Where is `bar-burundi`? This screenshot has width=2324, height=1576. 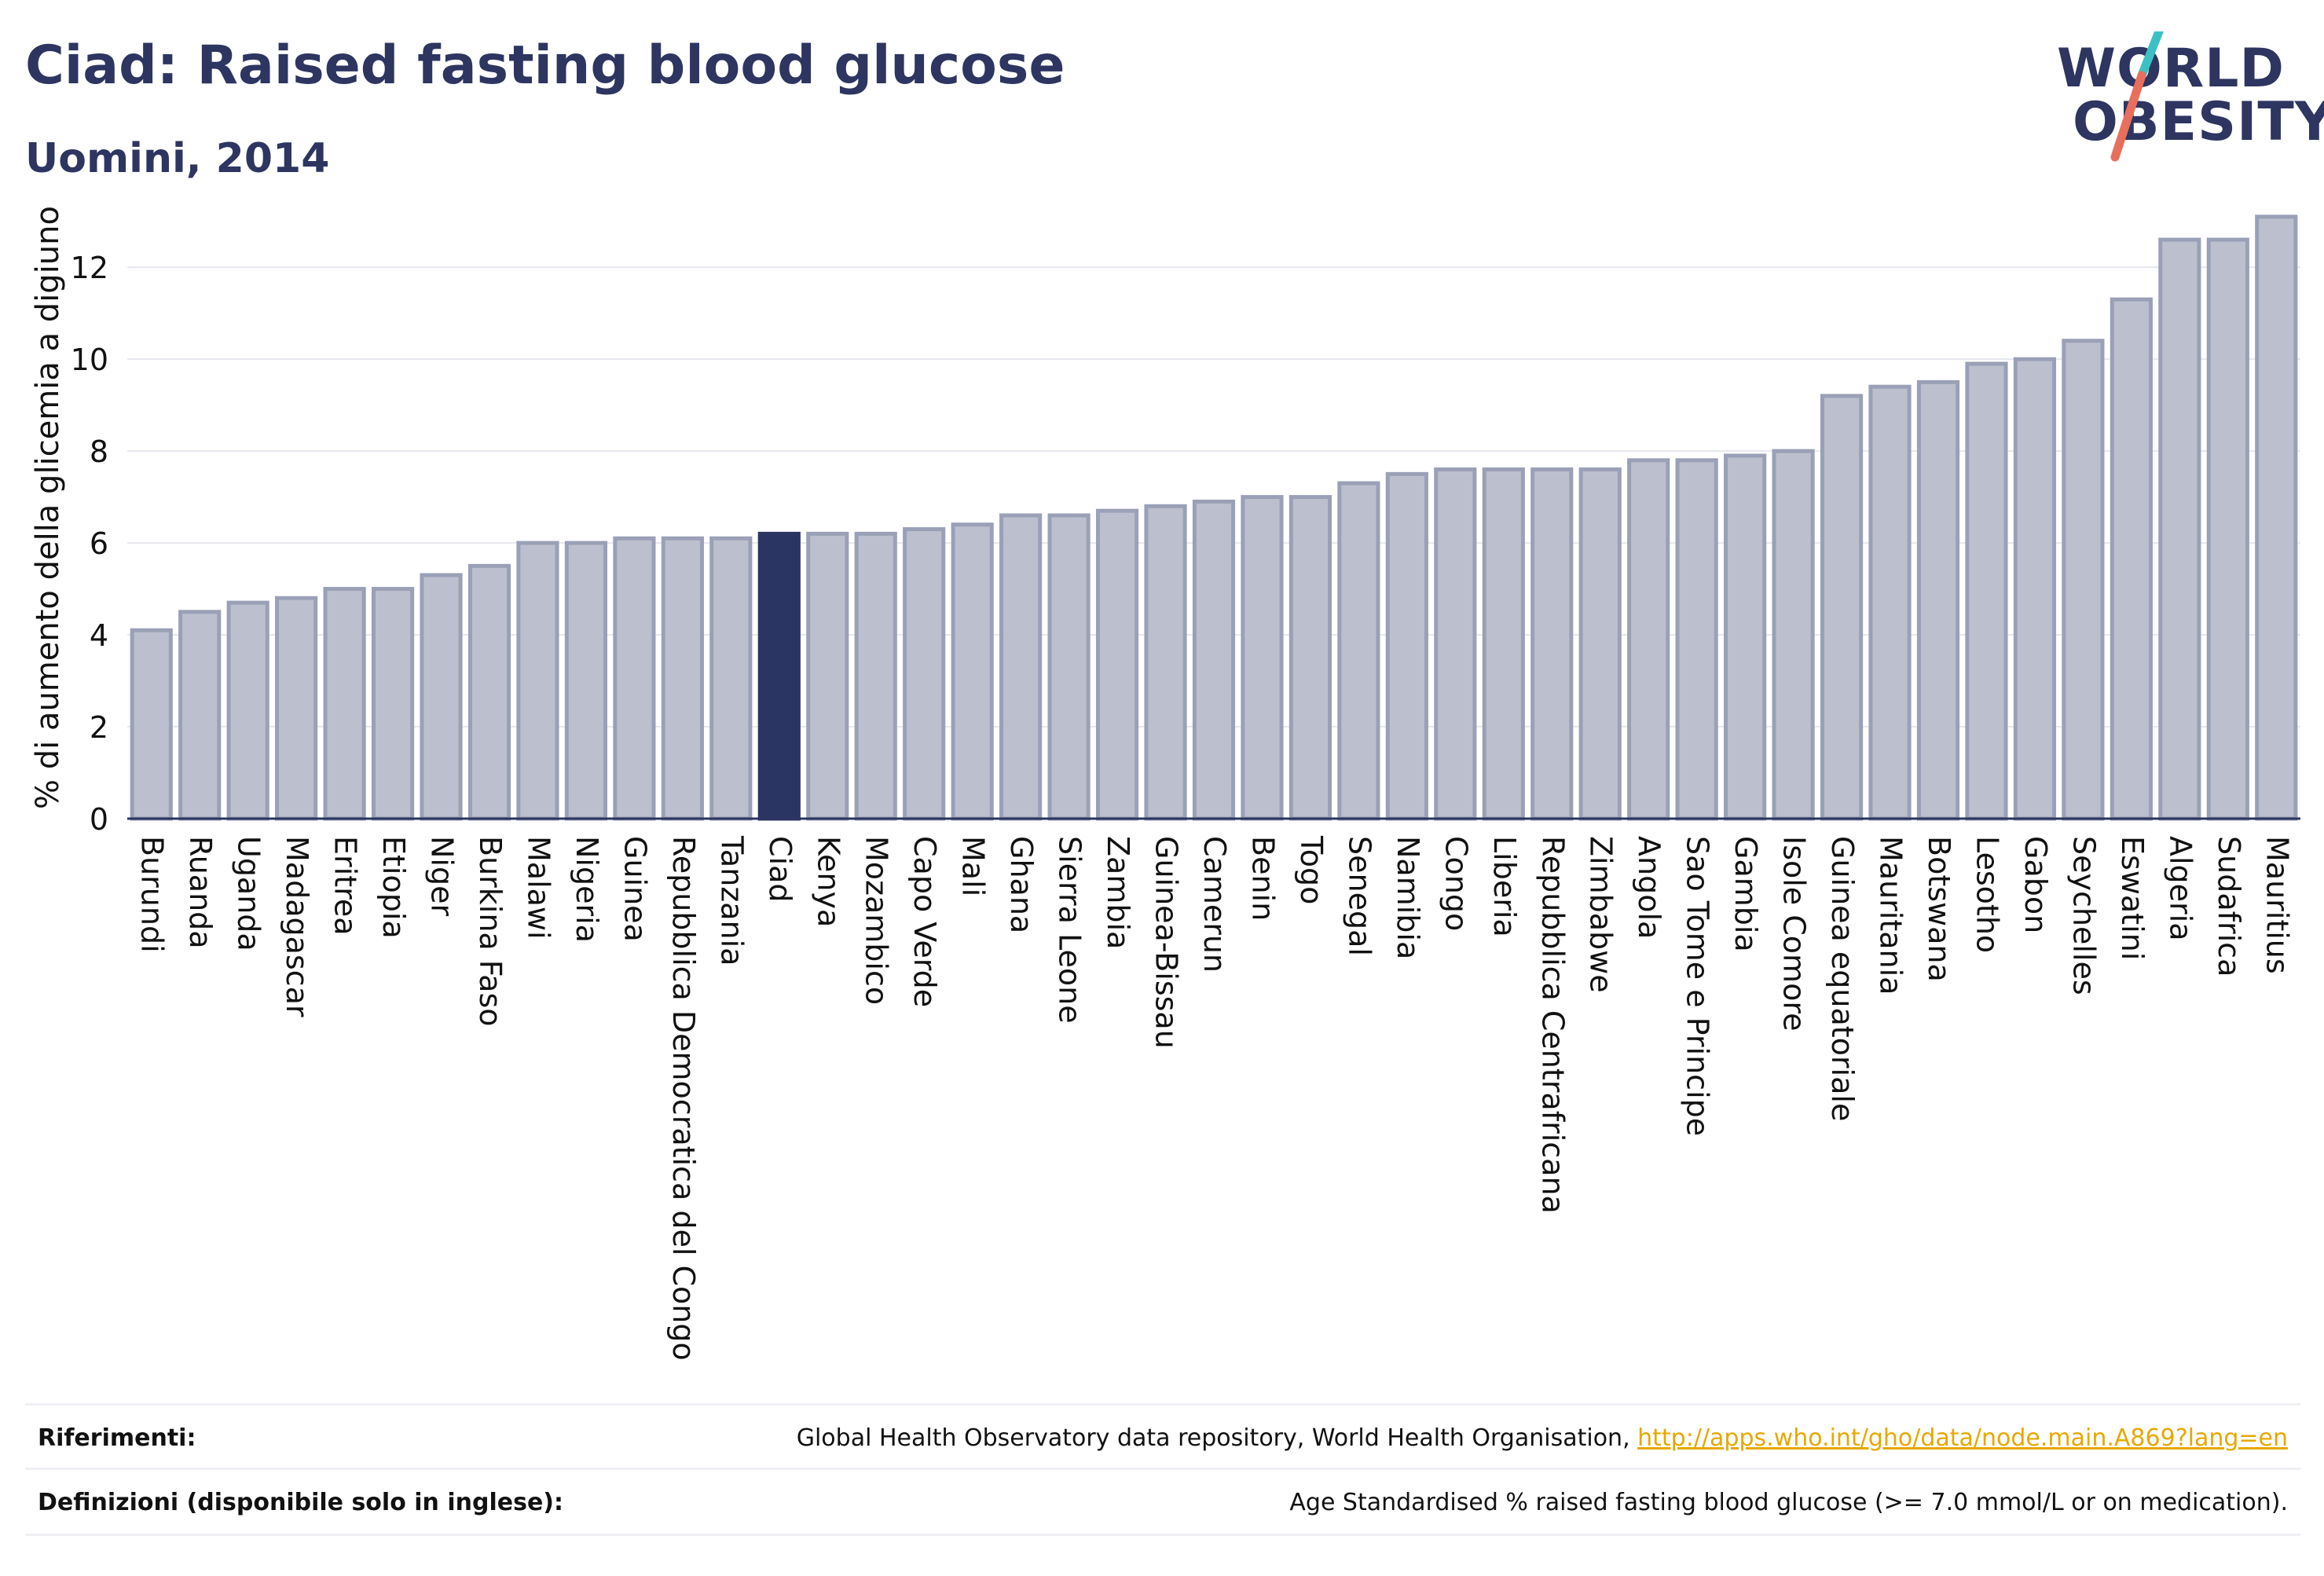
bar-burundi is located at coordinates (151, 724).